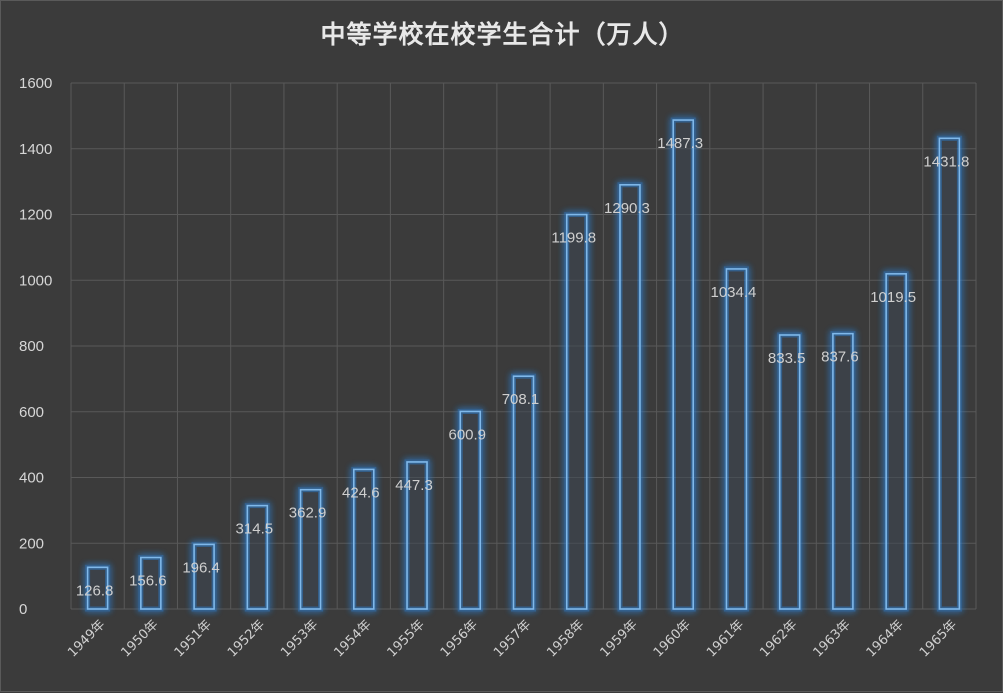 This screenshot has height=693, width=1003. I want to click on data-label: 1019.5, so click(893, 297).